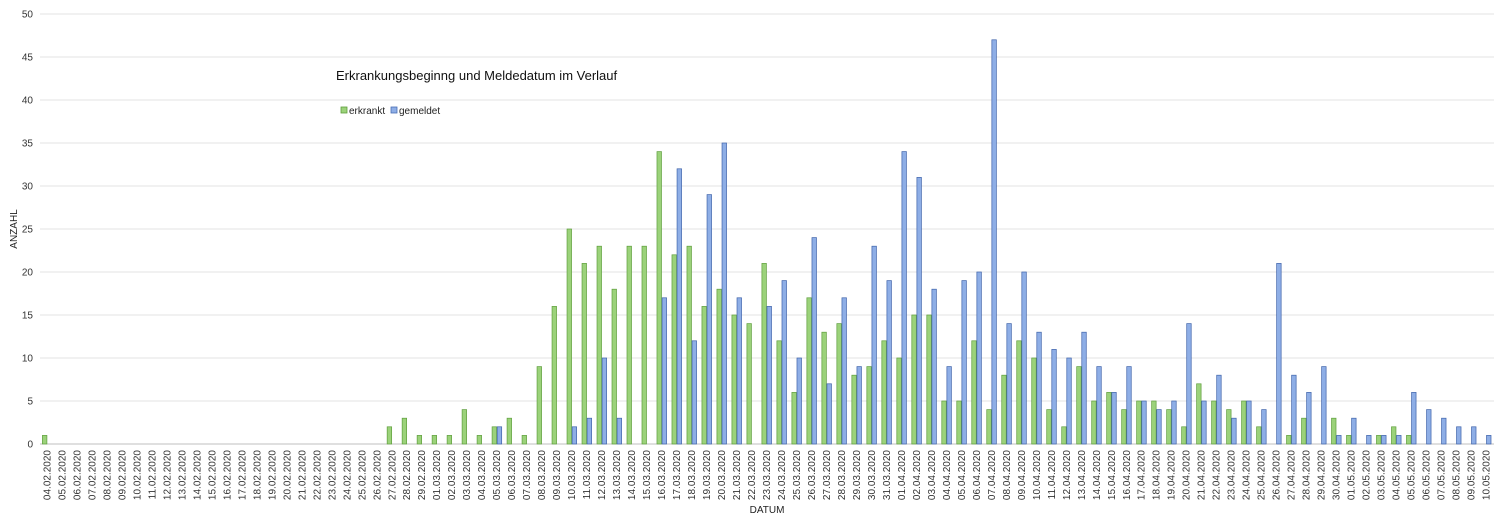 This screenshot has width=1500, height=523. I want to click on bar-erkrankt-27.02.2020, so click(389, 435).